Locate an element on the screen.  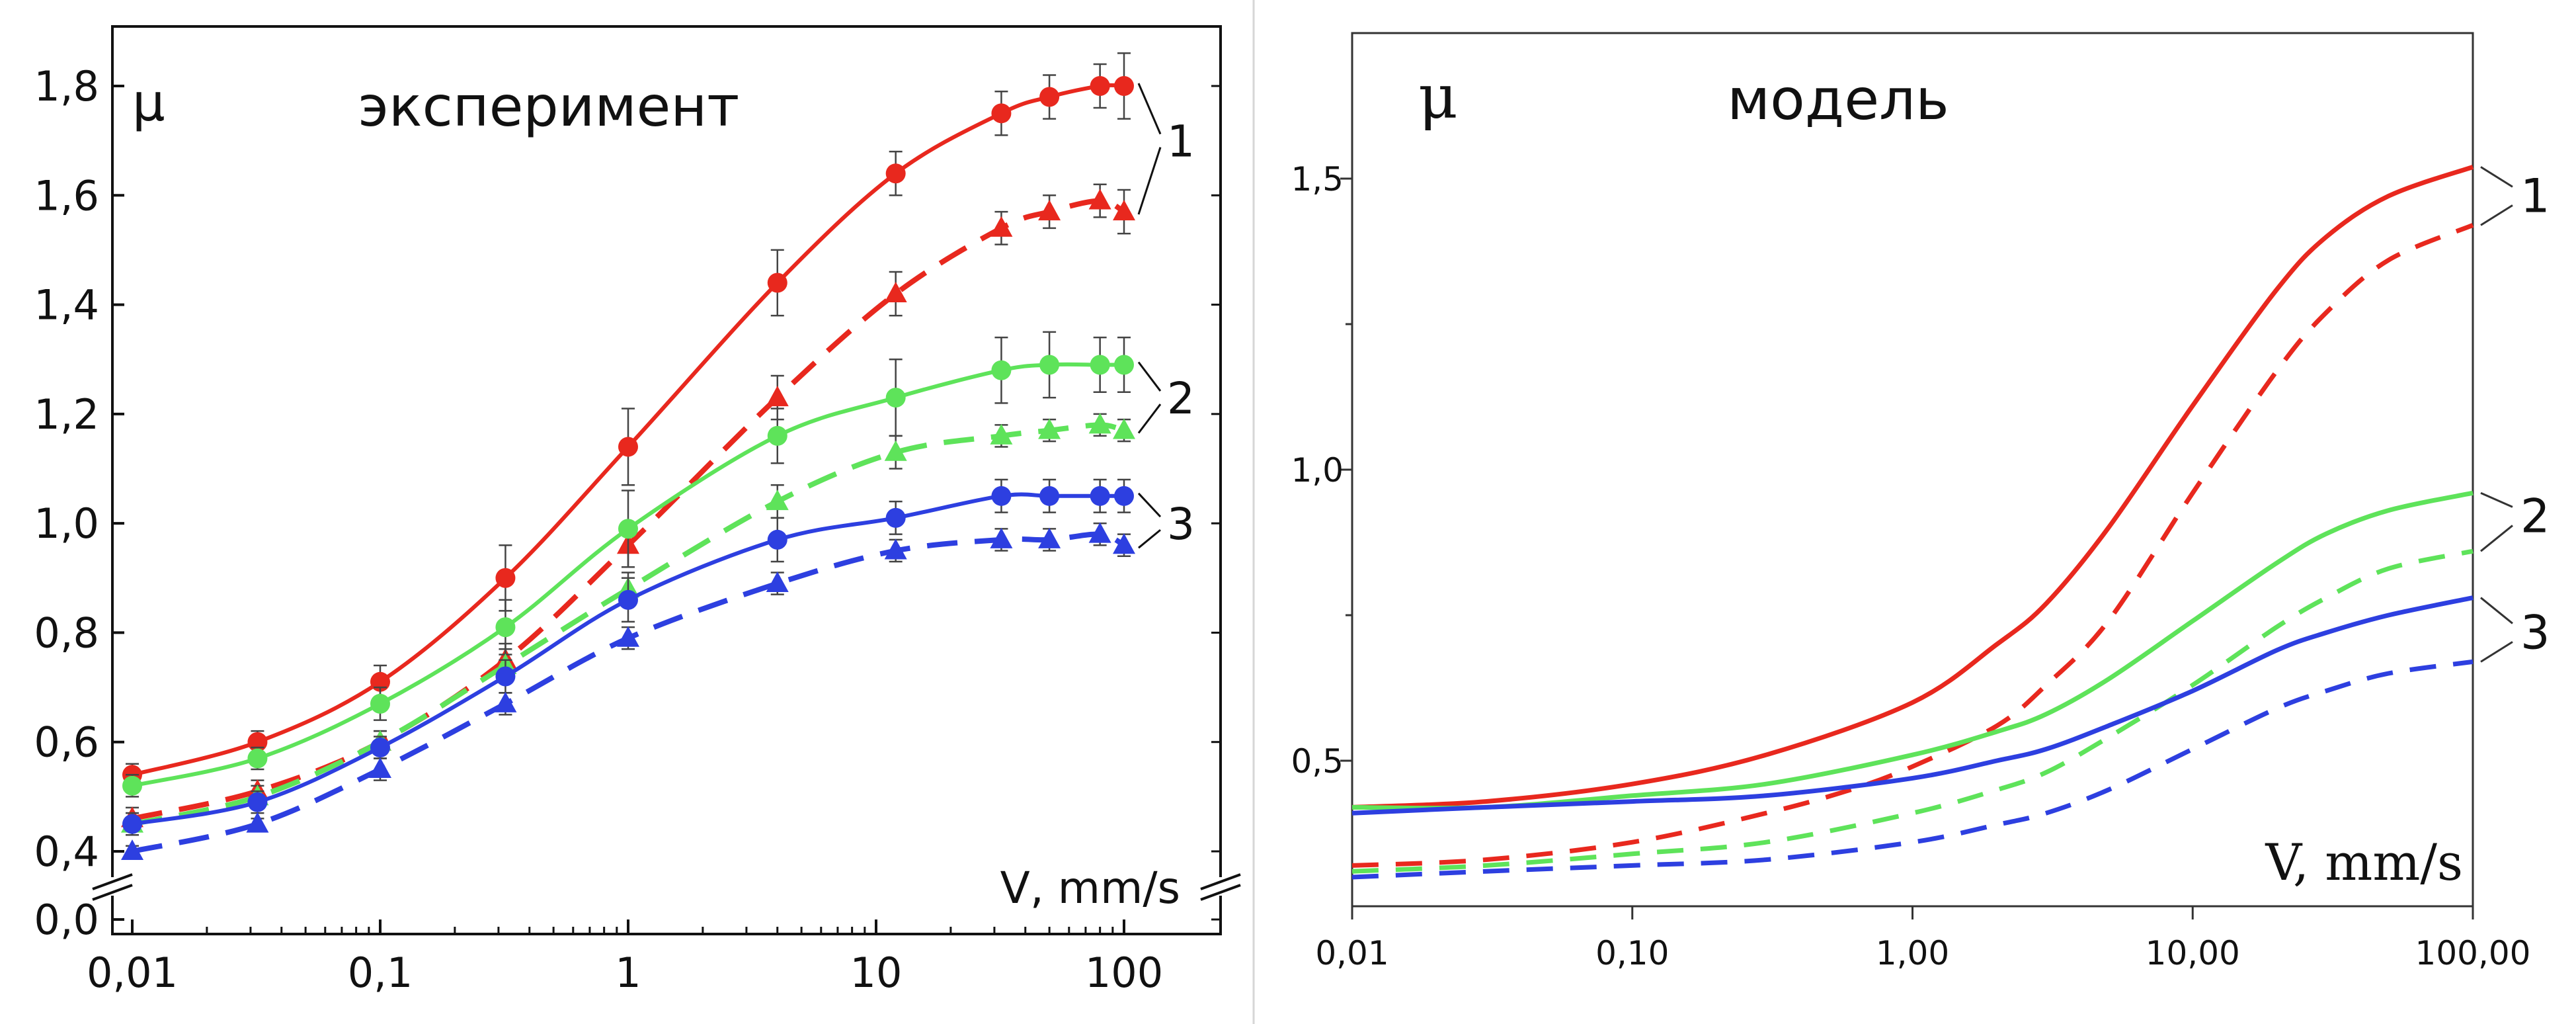
experiment-y-tick-label: 1,6 is located at coordinates (66, 195).